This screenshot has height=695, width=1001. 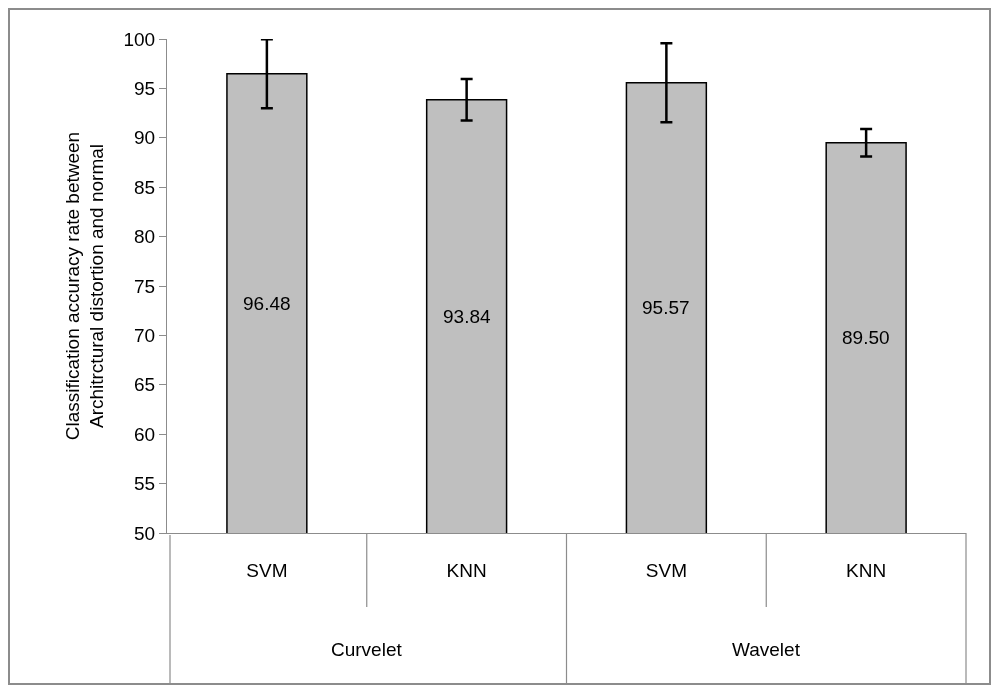 What do you see at coordinates (139, 39) in the screenshot?
I see `y-tick-label: 100` at bounding box center [139, 39].